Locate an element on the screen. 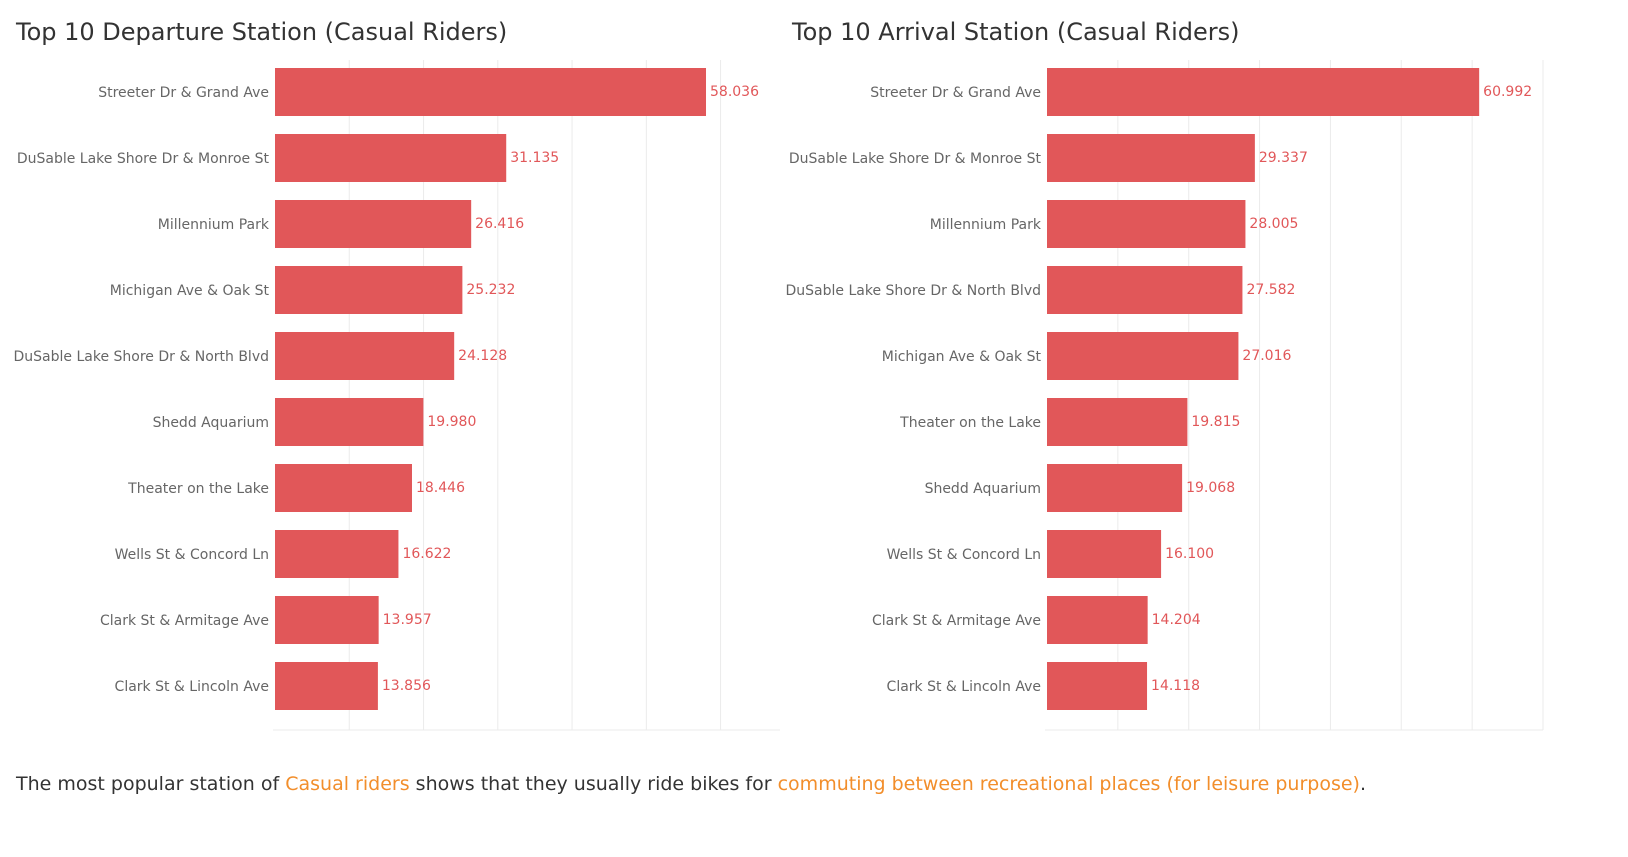 The width and height of the screenshot is (1628, 857). data-label: 28.005 is located at coordinates (1273, 224).